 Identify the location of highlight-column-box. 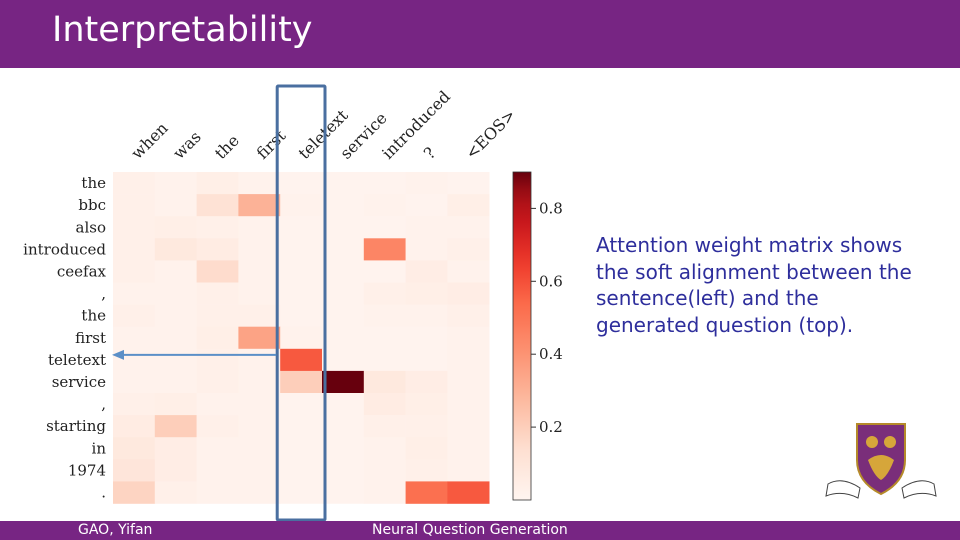
(301, 303).